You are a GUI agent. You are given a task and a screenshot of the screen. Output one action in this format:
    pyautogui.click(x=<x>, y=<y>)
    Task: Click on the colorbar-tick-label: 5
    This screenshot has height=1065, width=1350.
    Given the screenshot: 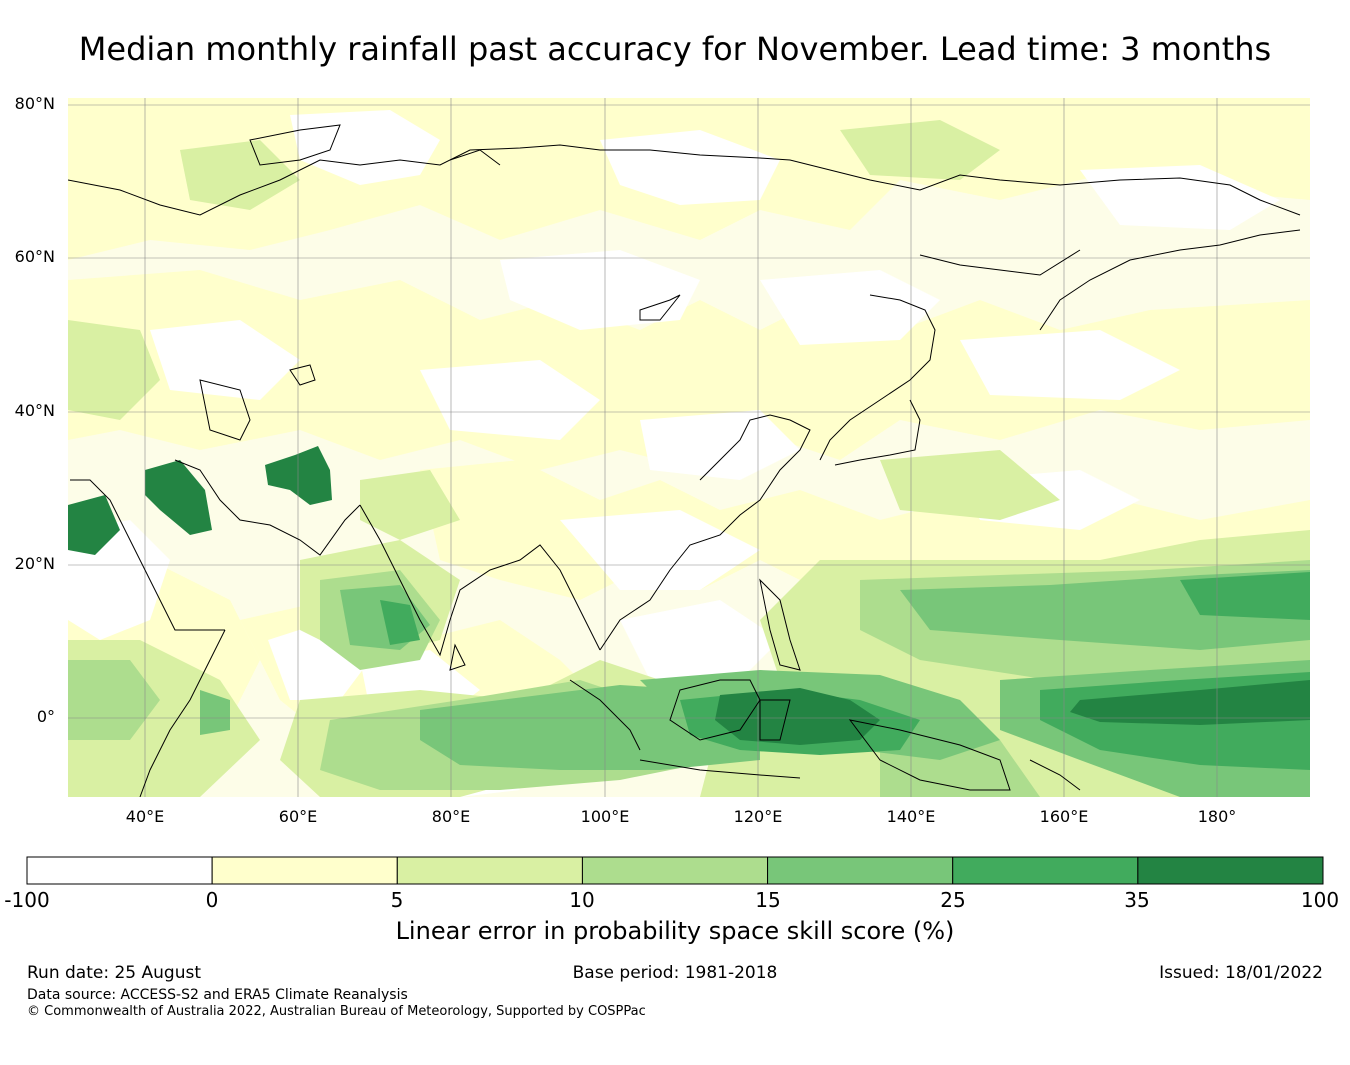 What is the action you would take?
    pyautogui.click(x=397, y=900)
    